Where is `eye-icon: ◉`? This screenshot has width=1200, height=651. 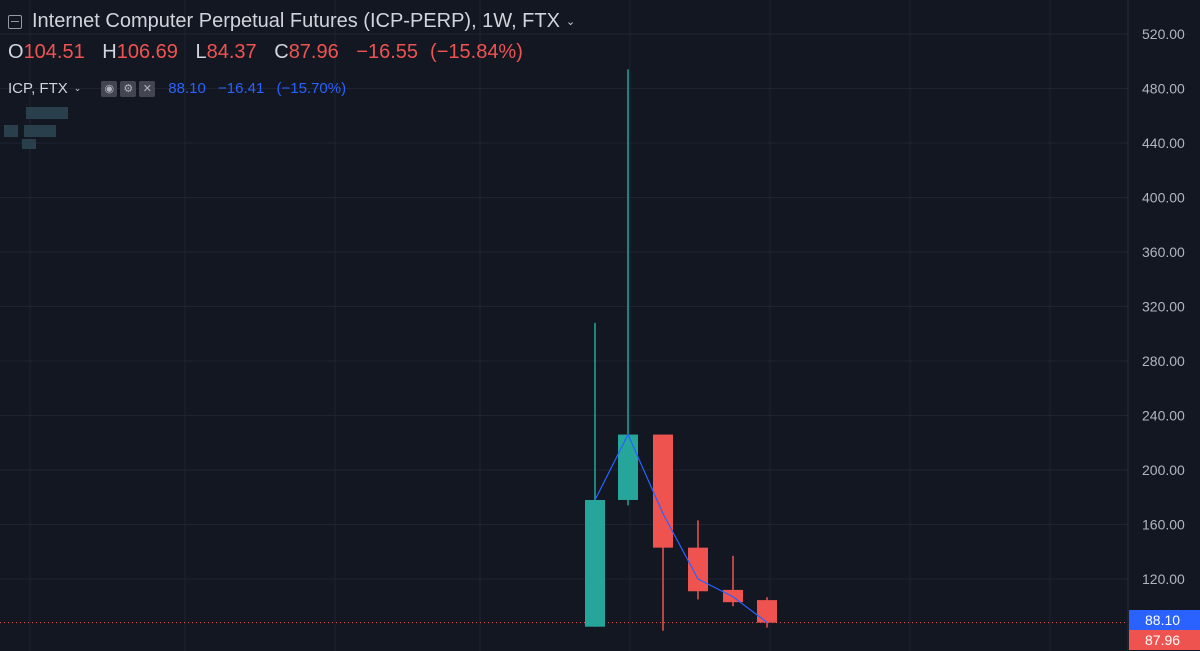
eye-icon: ◉ is located at coordinates (109, 88).